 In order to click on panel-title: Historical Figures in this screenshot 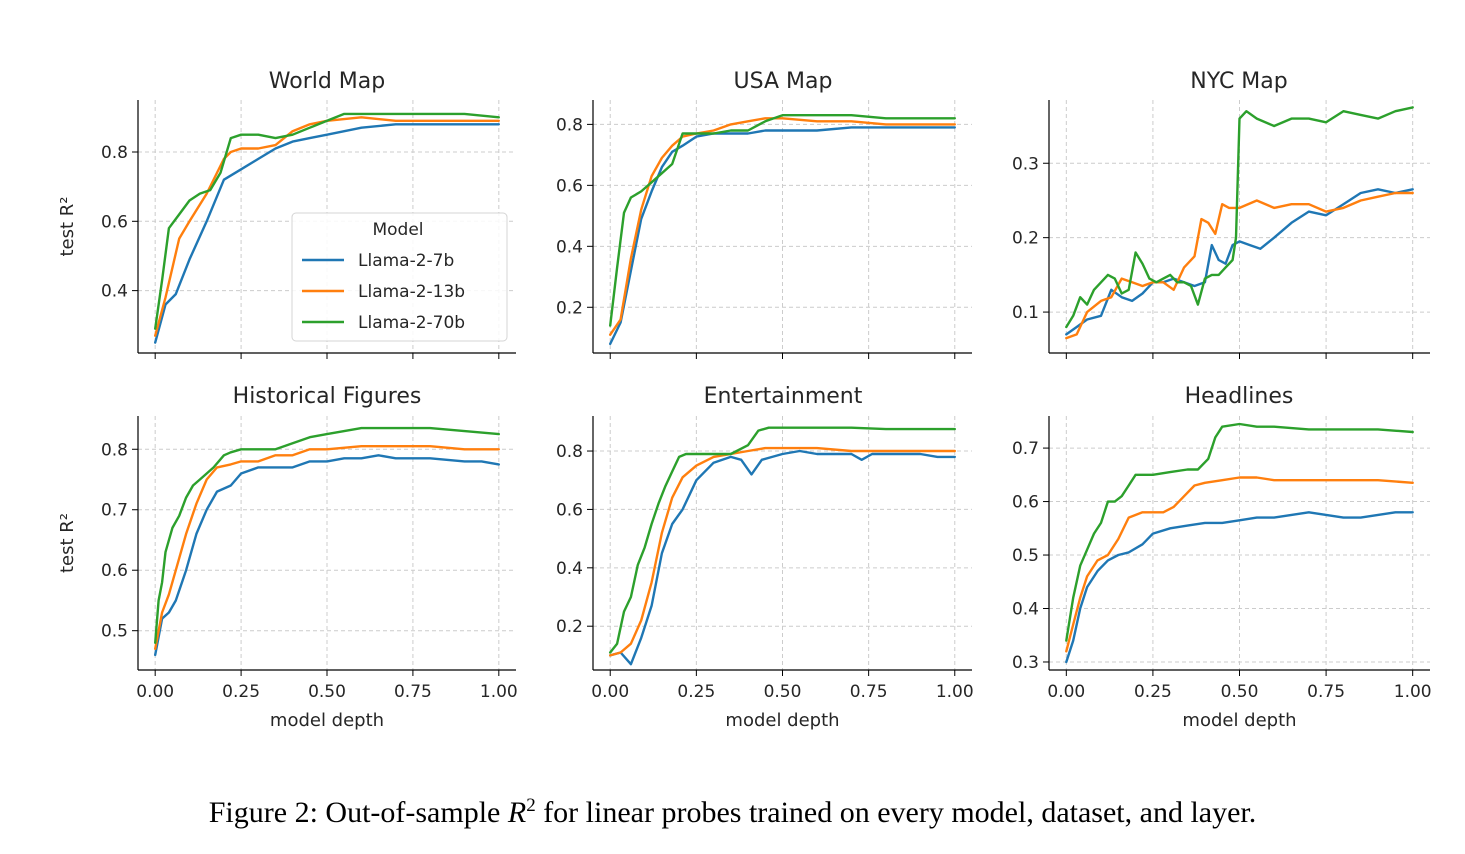, I will do `click(327, 396)`.